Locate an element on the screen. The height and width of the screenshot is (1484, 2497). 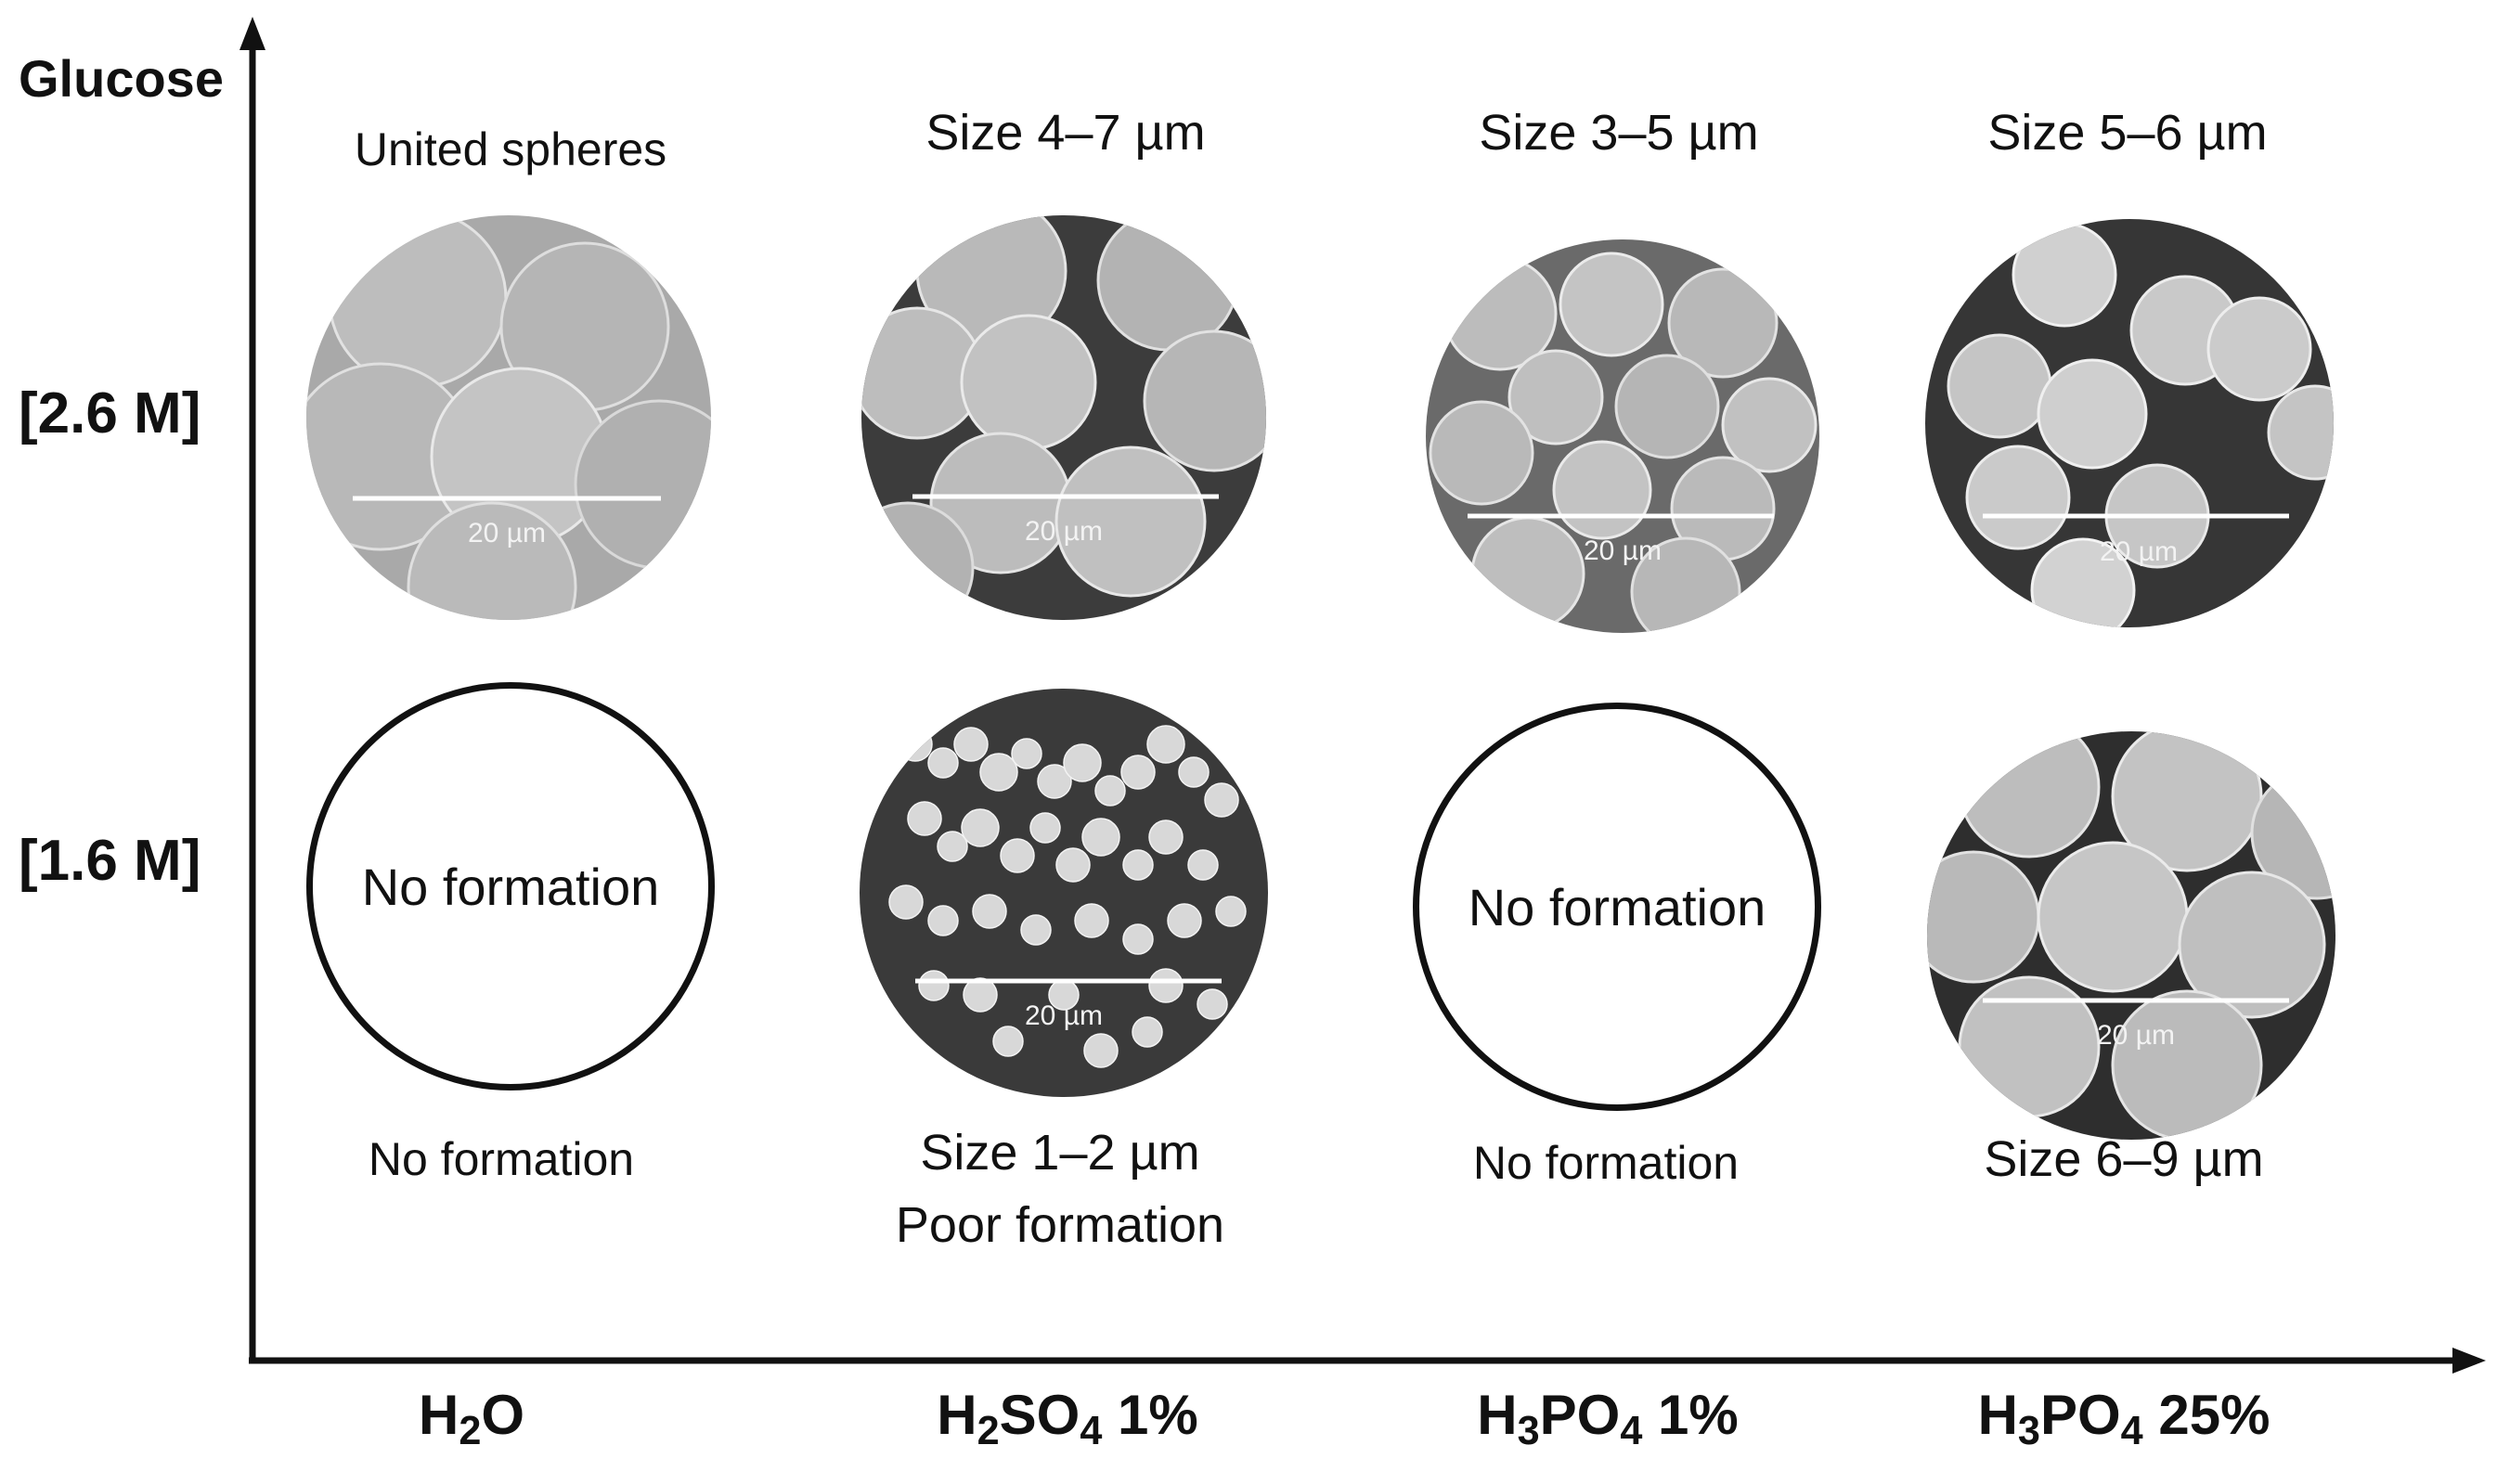
caption-h2o-1-6m: No formation is located at coordinates (501, 1159).